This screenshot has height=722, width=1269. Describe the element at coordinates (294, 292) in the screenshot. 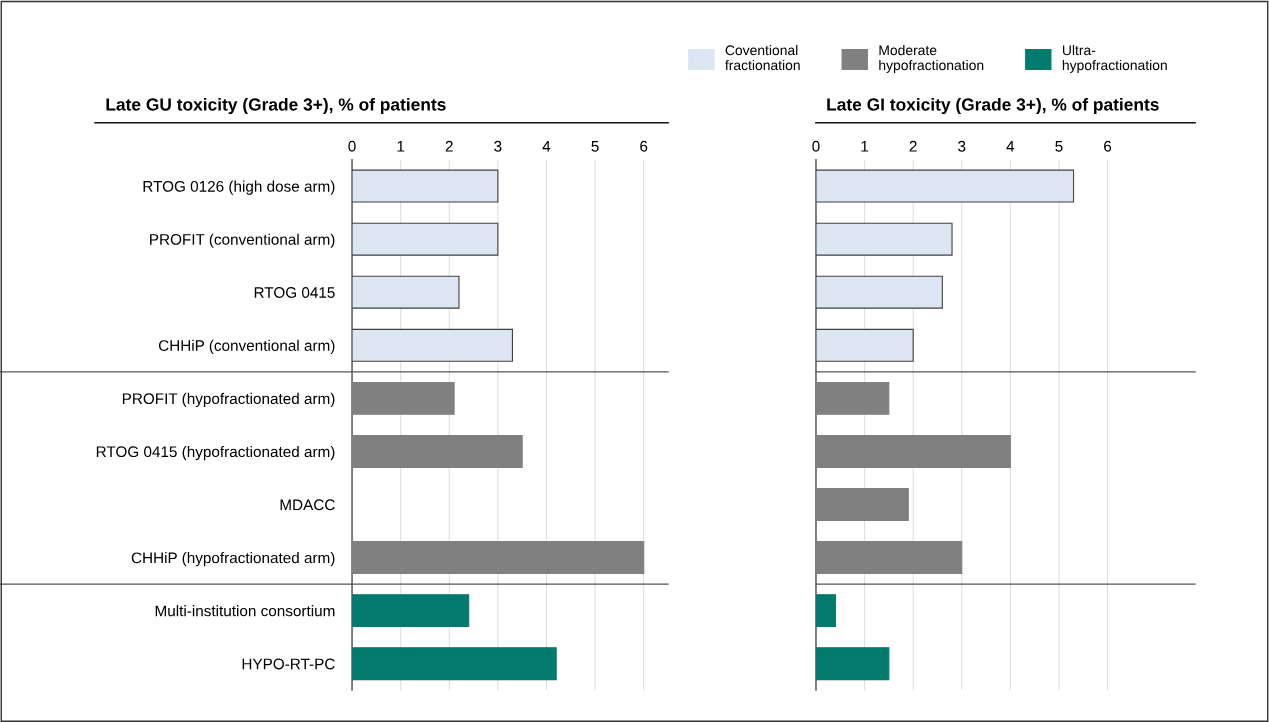

I see `y-tick-label: RTOG 0415` at that location.